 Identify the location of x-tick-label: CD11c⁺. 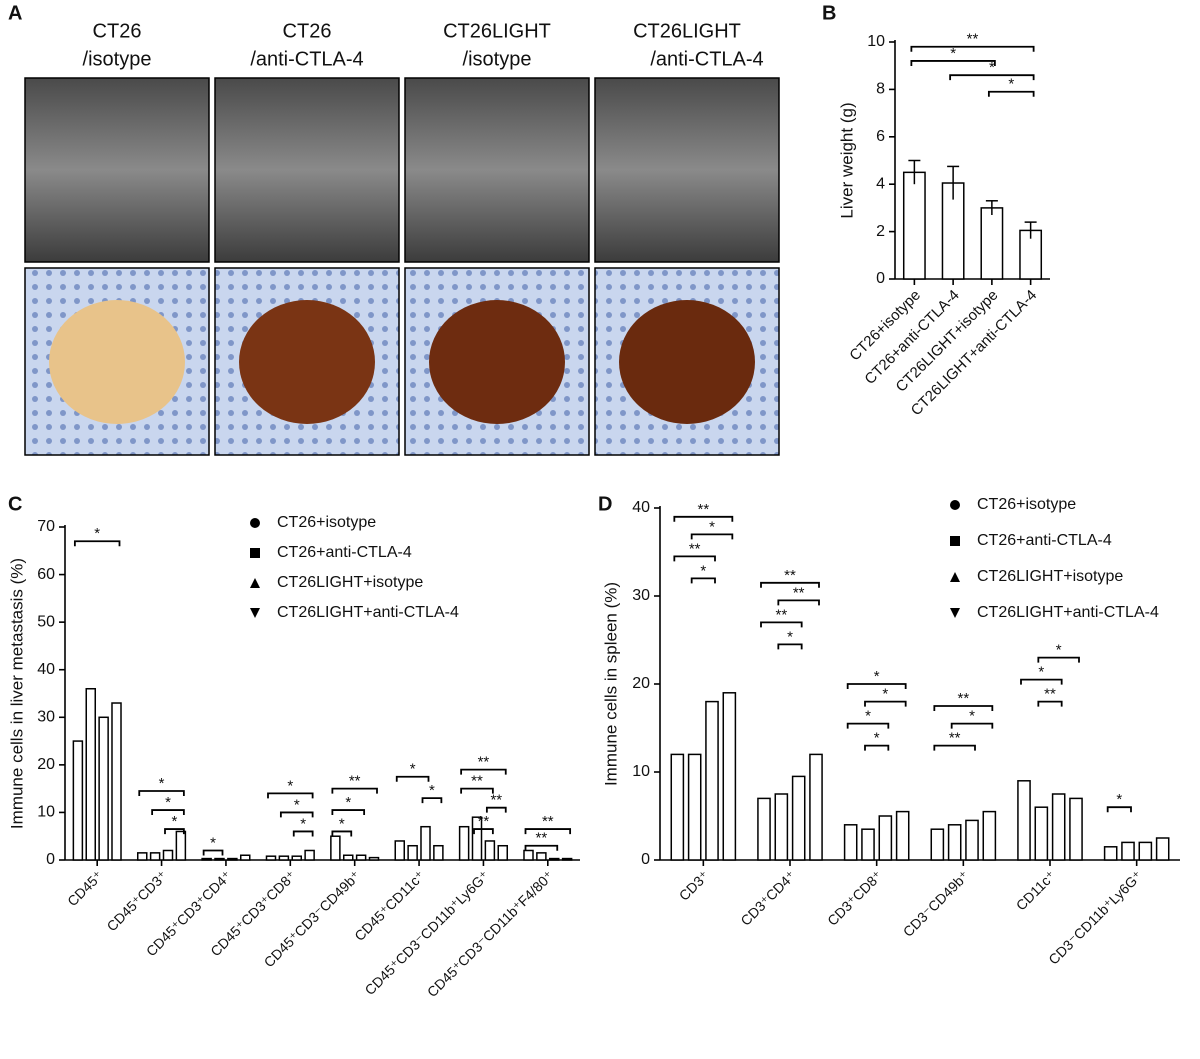
(1036, 890).